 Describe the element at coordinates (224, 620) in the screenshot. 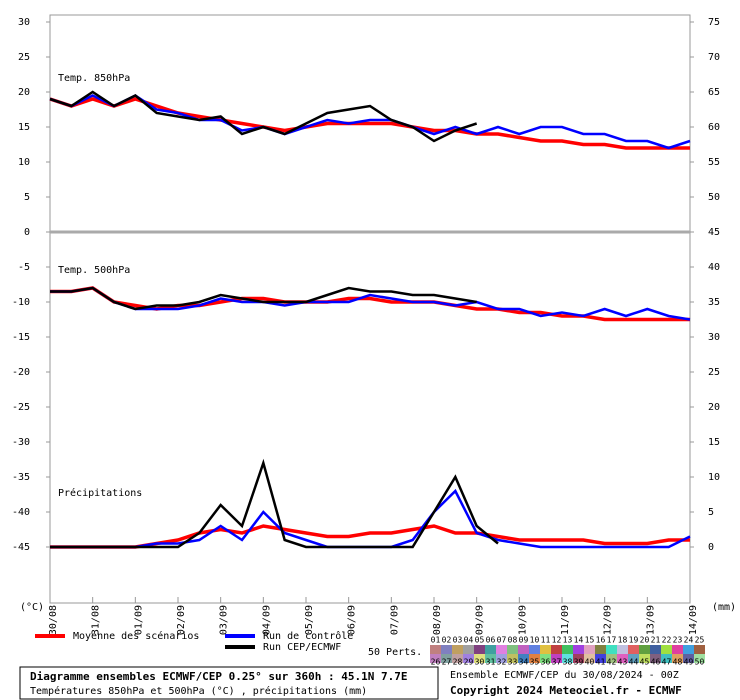

I see `x-tick-label: 03/09` at that location.